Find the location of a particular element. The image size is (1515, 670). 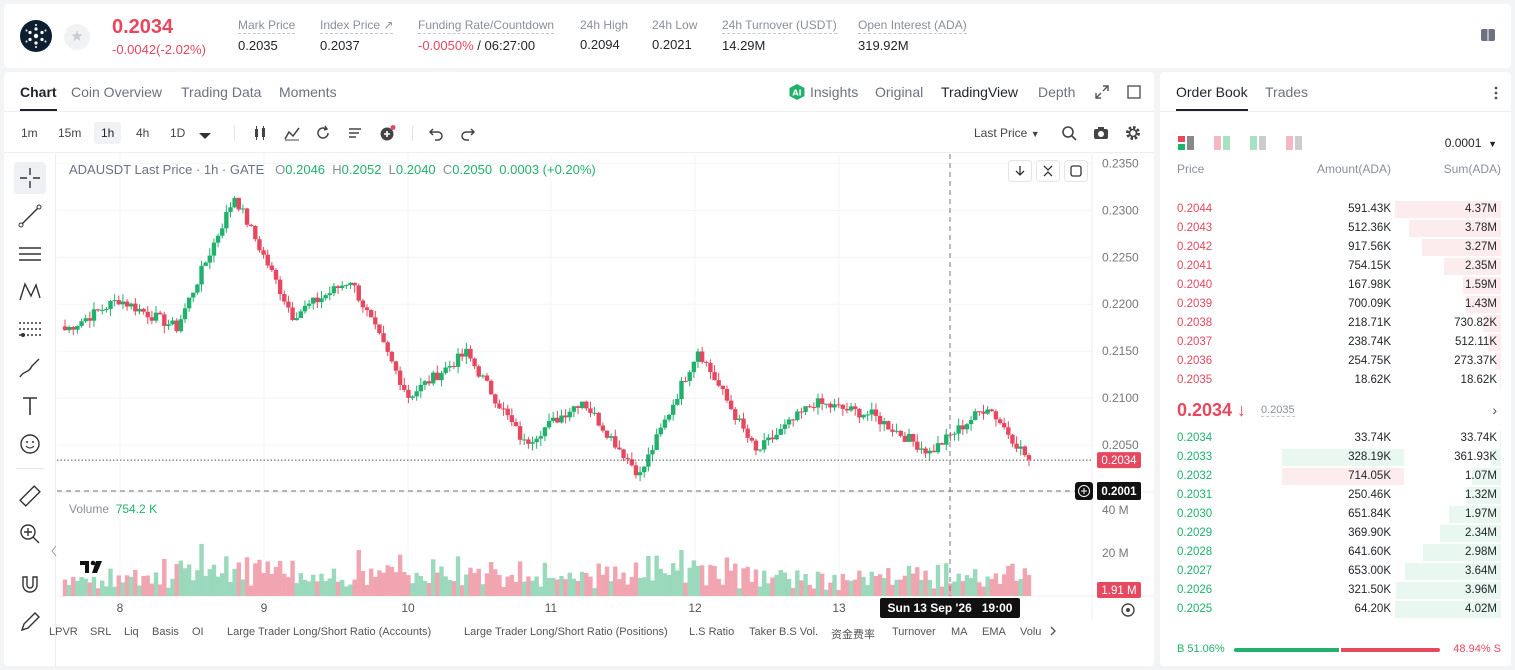

indicator-ema: EMA is located at coordinates (994, 632).